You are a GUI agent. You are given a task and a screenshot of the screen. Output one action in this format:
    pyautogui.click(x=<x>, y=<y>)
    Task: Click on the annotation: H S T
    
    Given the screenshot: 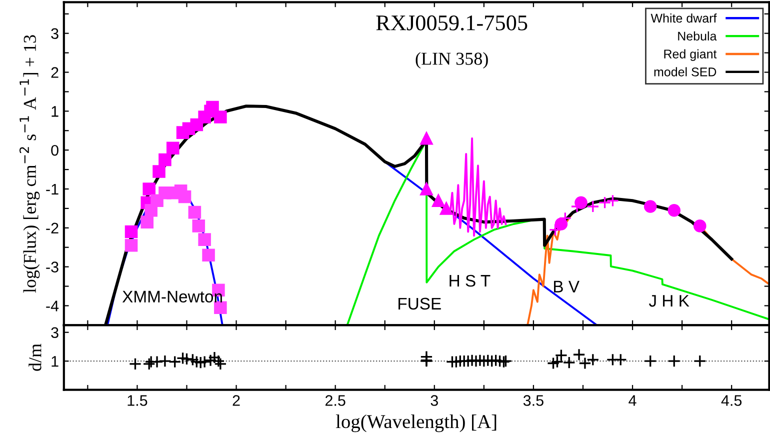 What is the action you would take?
    pyautogui.click(x=470, y=280)
    